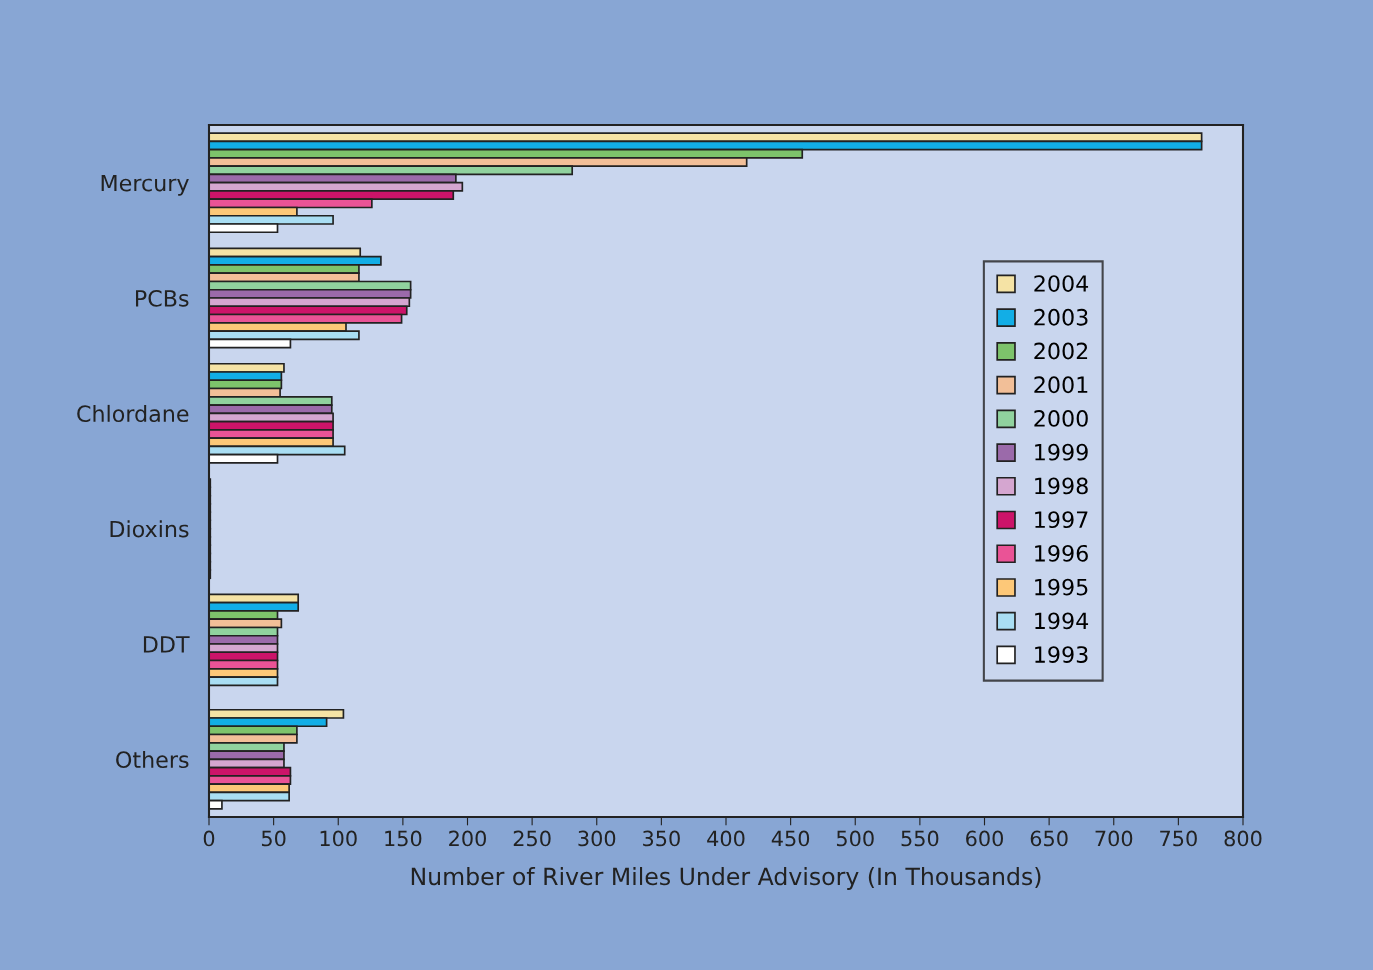  I want to click on legend-label: 1997, so click(1061, 520).